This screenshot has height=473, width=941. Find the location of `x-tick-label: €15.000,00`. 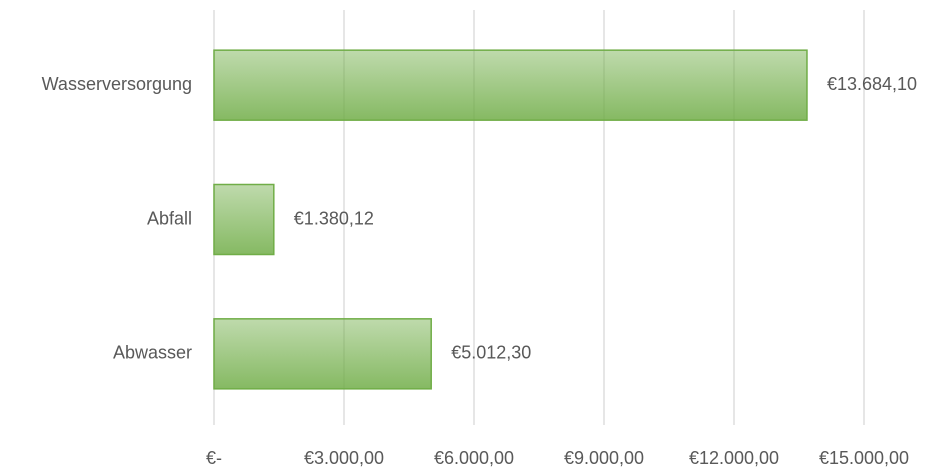

x-tick-label: €15.000,00 is located at coordinates (864, 458).